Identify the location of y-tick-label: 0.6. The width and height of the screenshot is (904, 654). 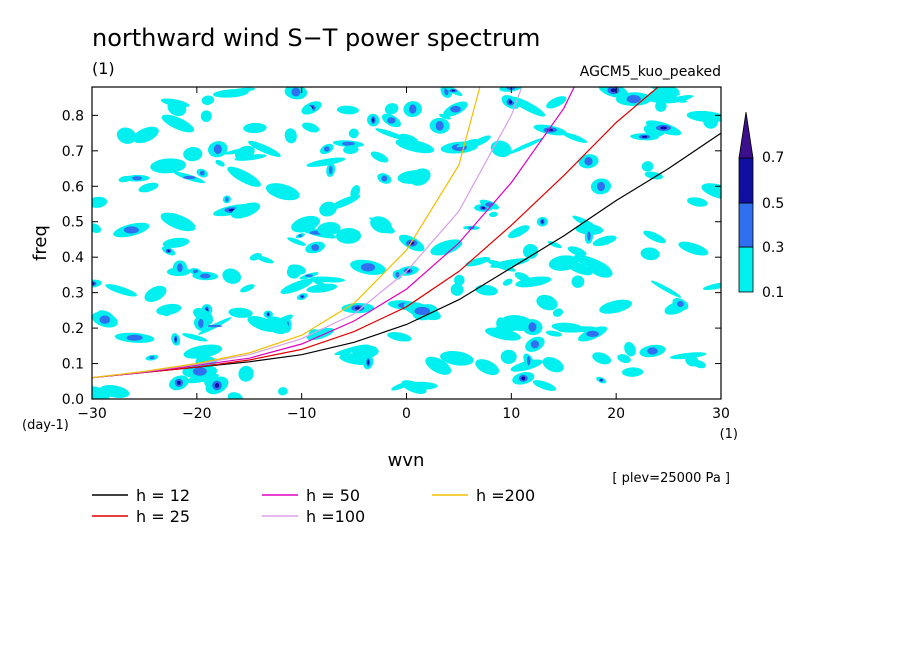
(73, 187).